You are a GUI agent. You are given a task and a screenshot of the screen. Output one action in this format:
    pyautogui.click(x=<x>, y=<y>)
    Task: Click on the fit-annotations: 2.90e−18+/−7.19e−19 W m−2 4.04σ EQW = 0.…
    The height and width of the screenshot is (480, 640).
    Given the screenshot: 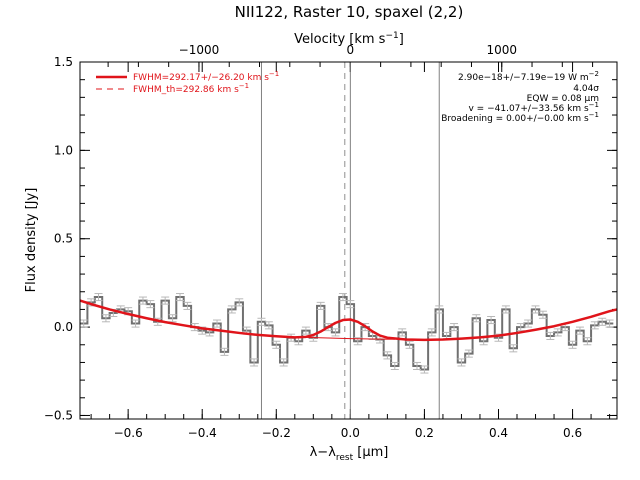 What is the action you would take?
    pyautogui.click(x=520, y=97)
    